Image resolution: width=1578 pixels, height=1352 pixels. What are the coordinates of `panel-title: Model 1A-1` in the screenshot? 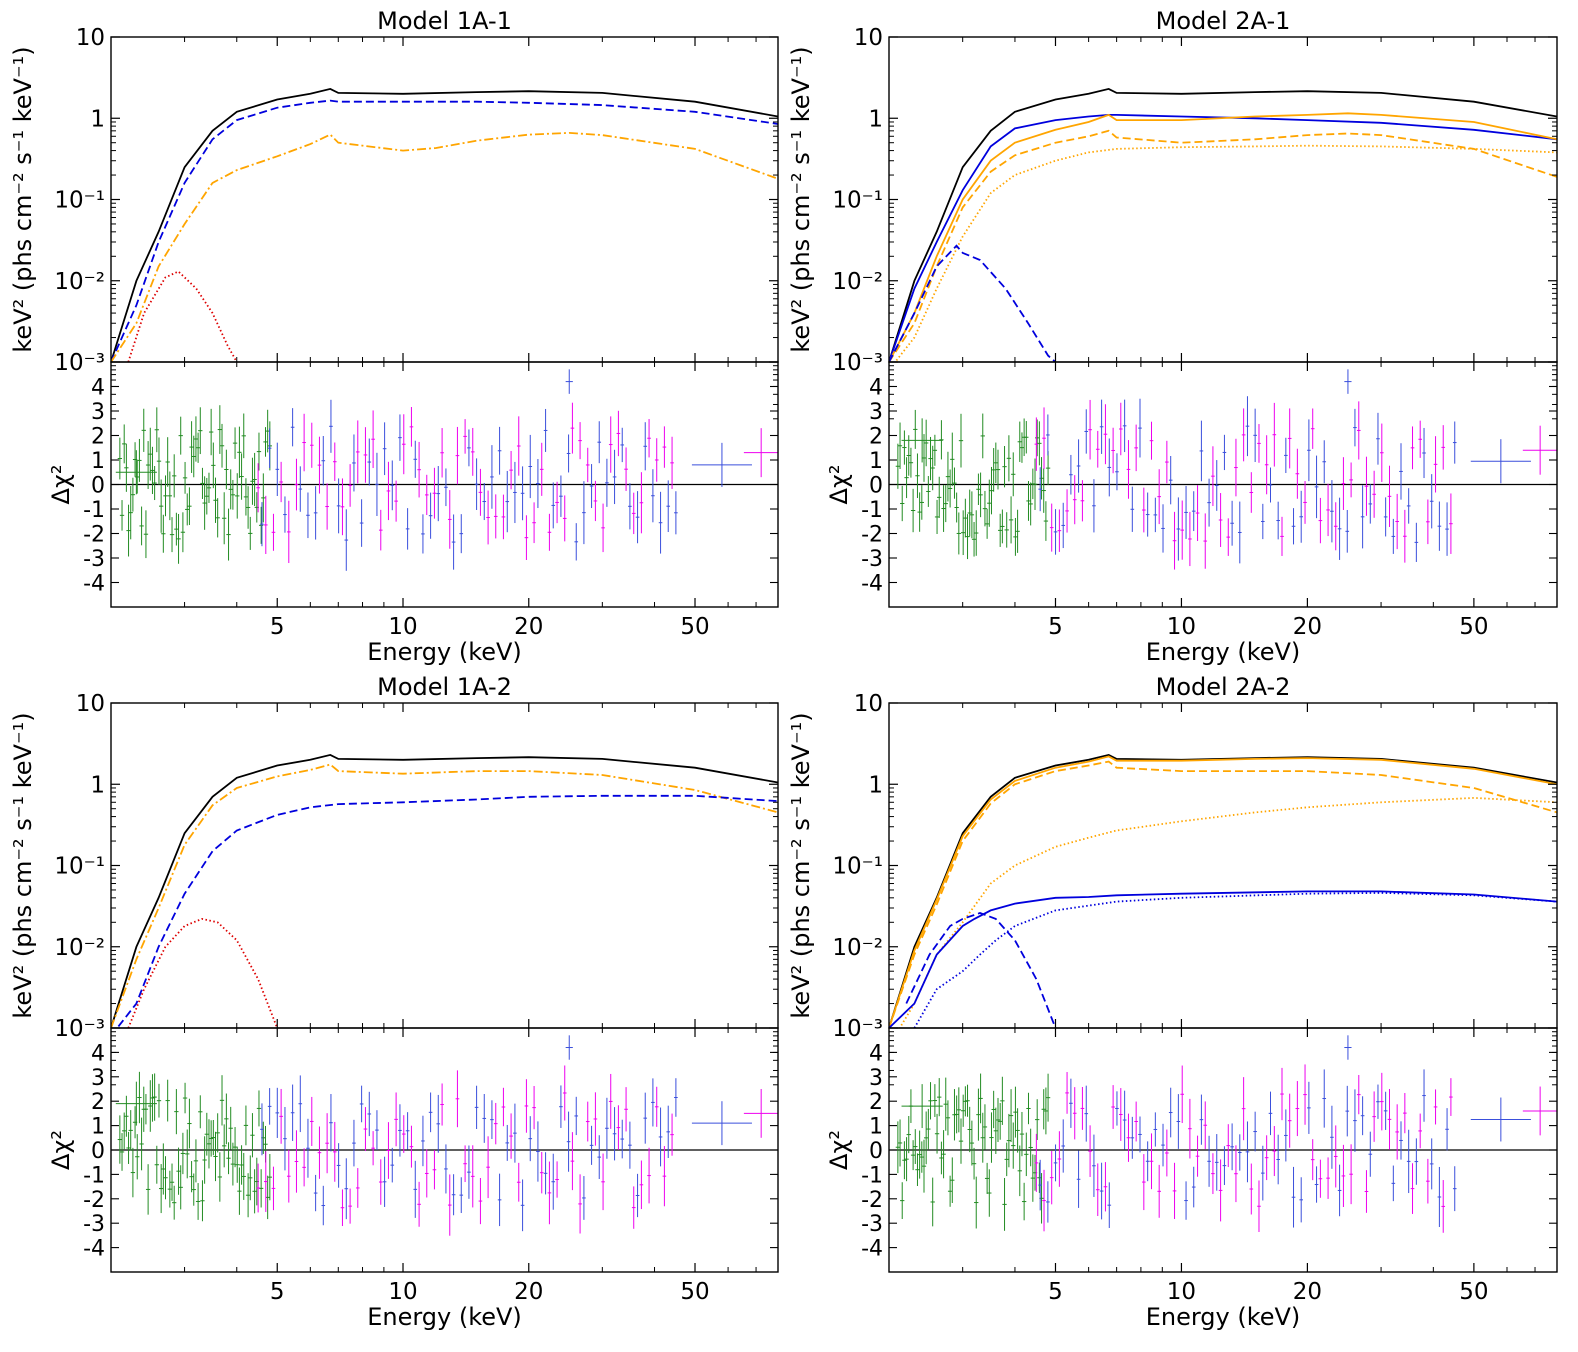 It's located at (444, 21).